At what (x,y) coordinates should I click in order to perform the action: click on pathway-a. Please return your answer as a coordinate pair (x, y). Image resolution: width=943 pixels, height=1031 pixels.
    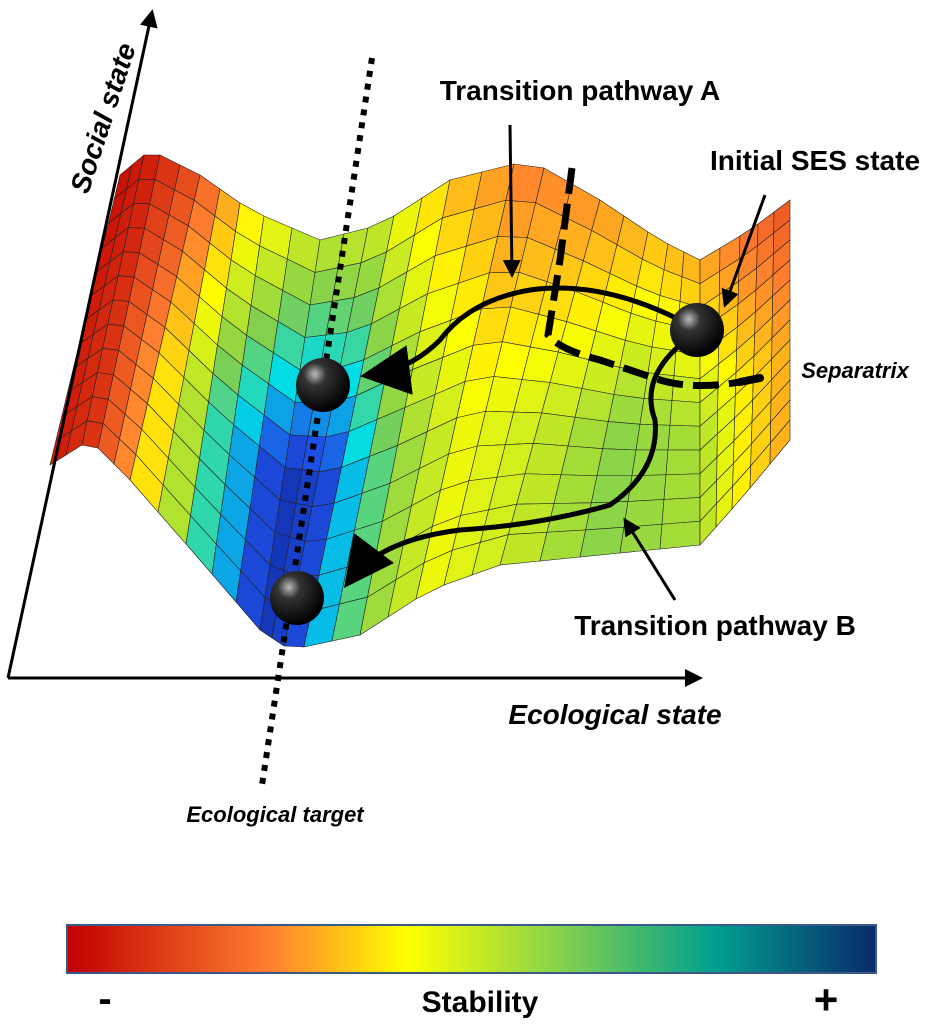
    Looking at the image, I should click on (521, 340).